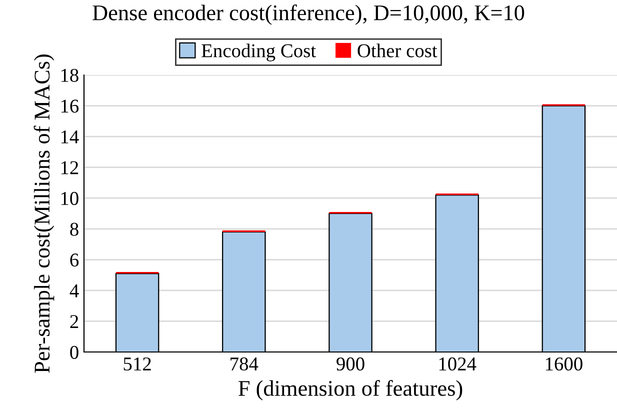  What do you see at coordinates (69, 75) in the screenshot?
I see `y-tick-label: 18` at bounding box center [69, 75].